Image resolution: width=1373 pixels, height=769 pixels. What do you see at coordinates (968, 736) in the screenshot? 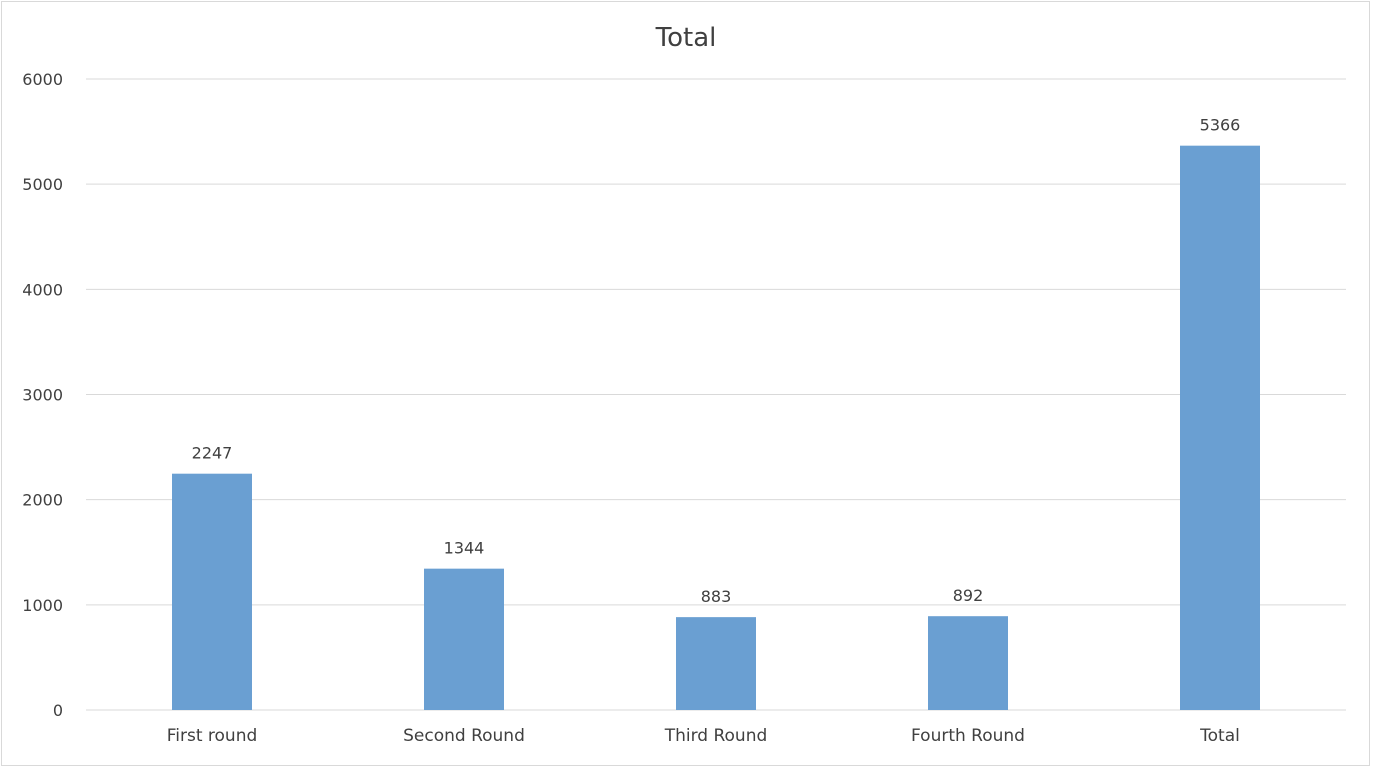
I see `x-category-label: Fourth Round` at bounding box center [968, 736].